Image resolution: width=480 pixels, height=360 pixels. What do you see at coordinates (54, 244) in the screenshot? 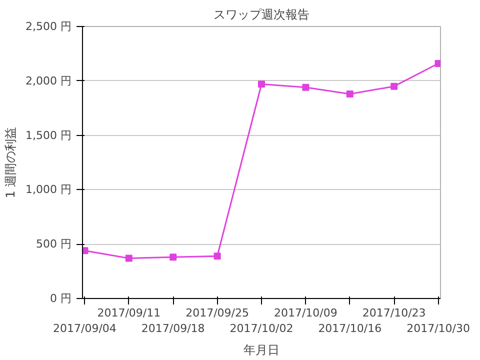
I see `y-tick-label: 500 円` at bounding box center [54, 244].